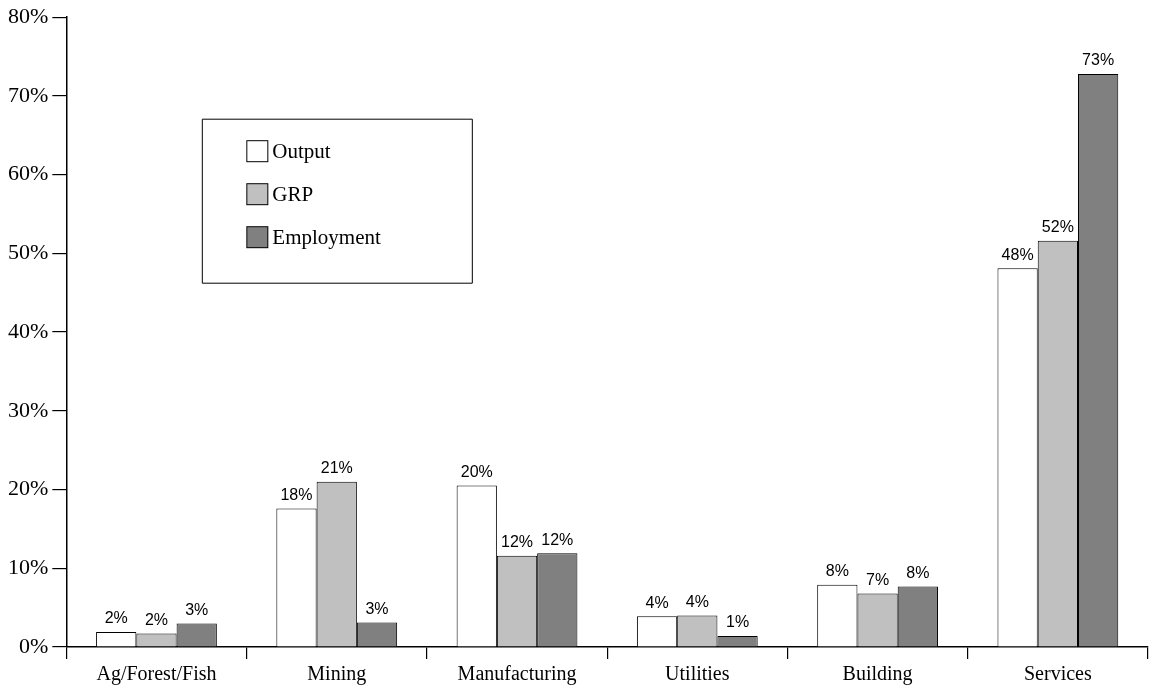 This screenshot has height=695, width=1152. Describe the element at coordinates (28, 409) in the screenshot. I see `y-tick-label: 30%` at that location.